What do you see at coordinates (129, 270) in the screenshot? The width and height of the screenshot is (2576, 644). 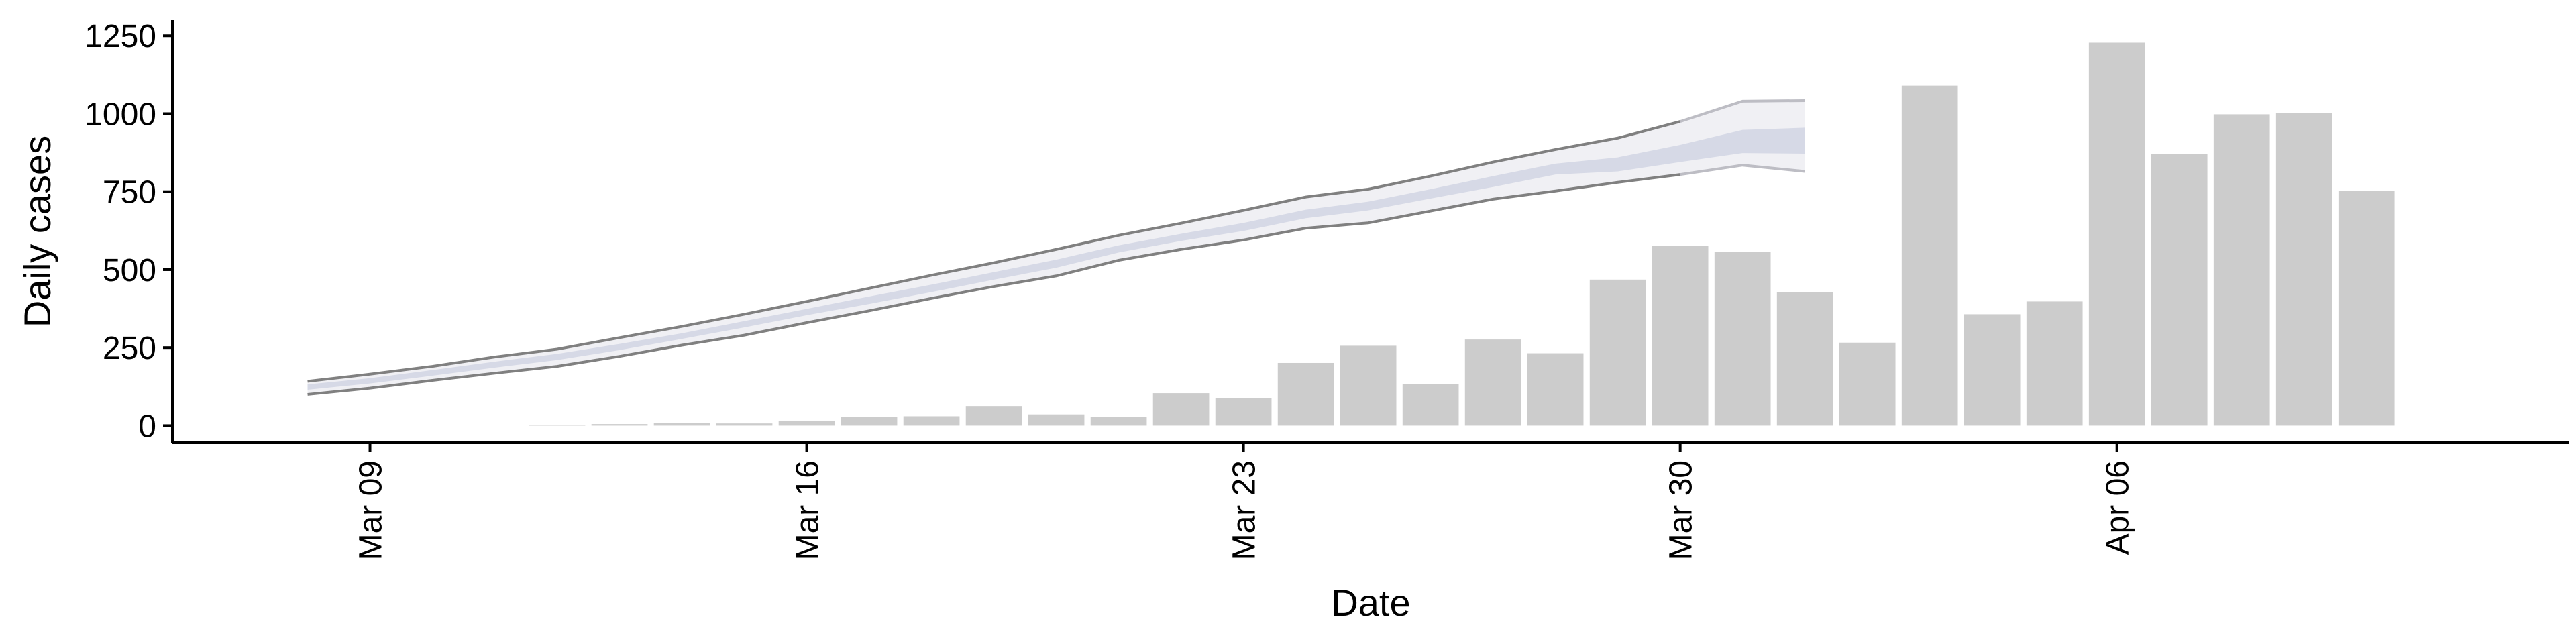 I see `y-tick-label-500: 500` at bounding box center [129, 270].